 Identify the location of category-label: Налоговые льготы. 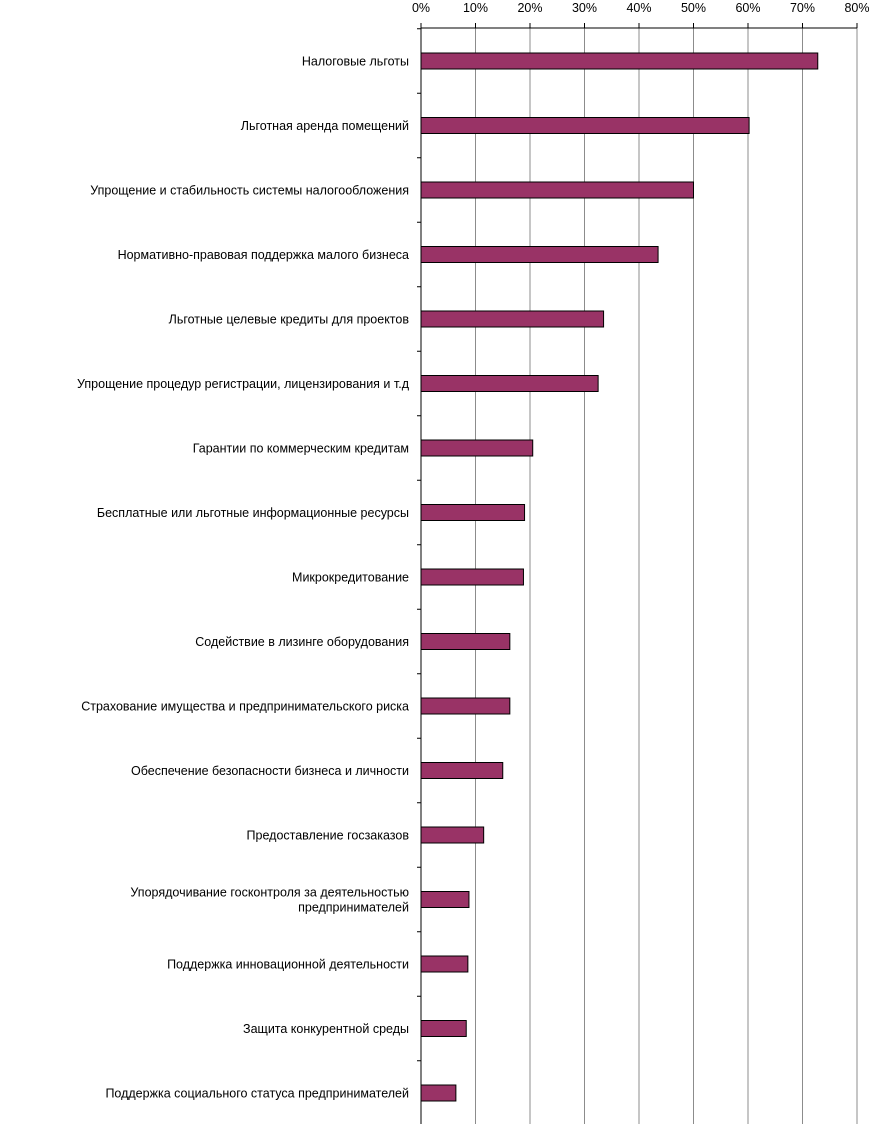
(355, 62).